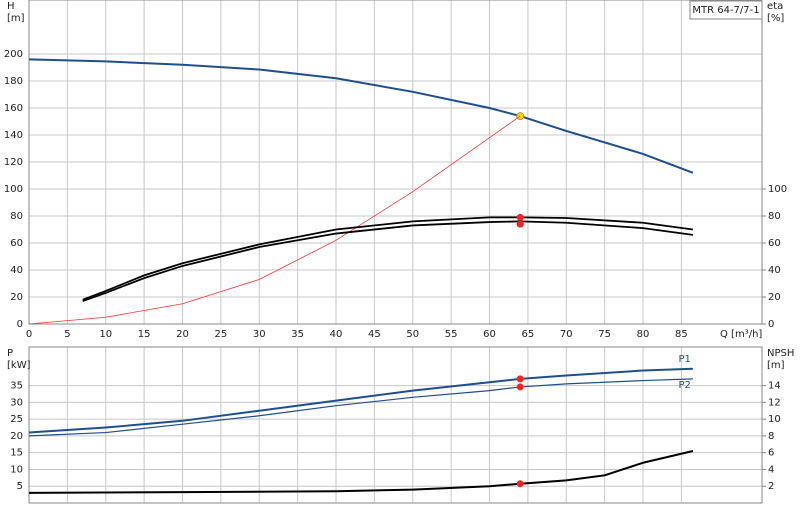 This screenshot has height=520, width=800. What do you see at coordinates (16, 18) in the screenshot?
I see `y-axis-label: [m]` at bounding box center [16, 18].